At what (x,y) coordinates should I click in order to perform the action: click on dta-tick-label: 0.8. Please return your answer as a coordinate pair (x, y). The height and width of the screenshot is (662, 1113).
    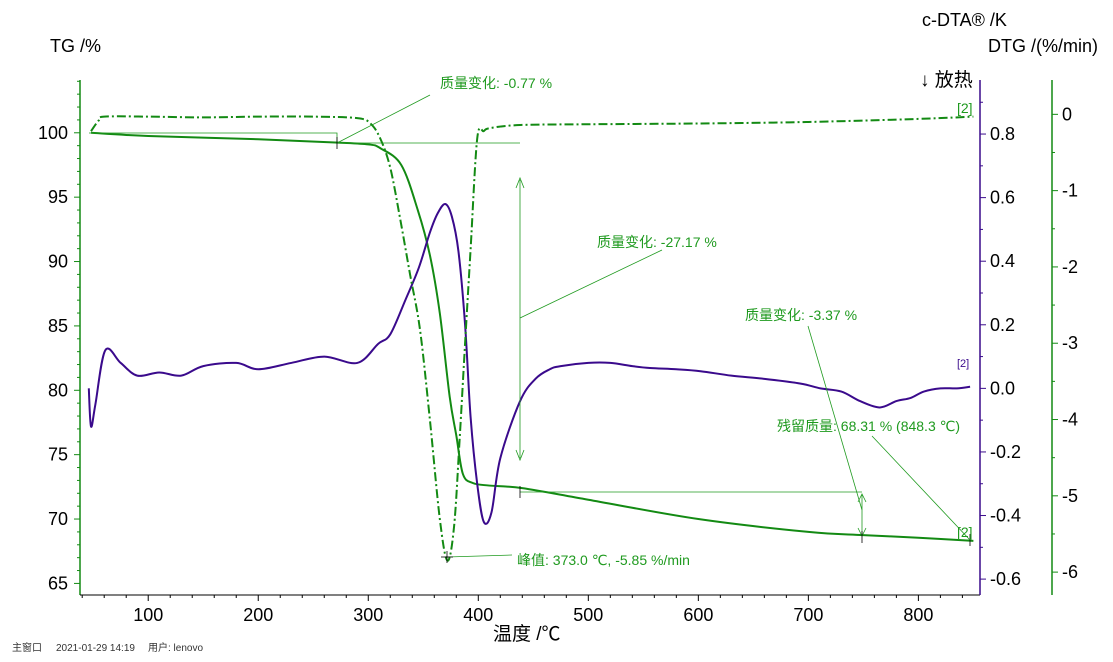
    Looking at the image, I should click on (1002, 134).